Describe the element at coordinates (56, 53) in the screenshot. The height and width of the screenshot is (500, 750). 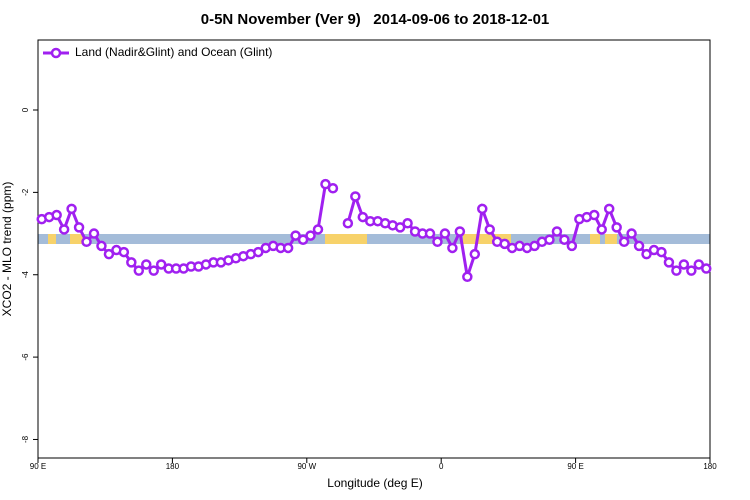
I see `legend-marker` at that location.